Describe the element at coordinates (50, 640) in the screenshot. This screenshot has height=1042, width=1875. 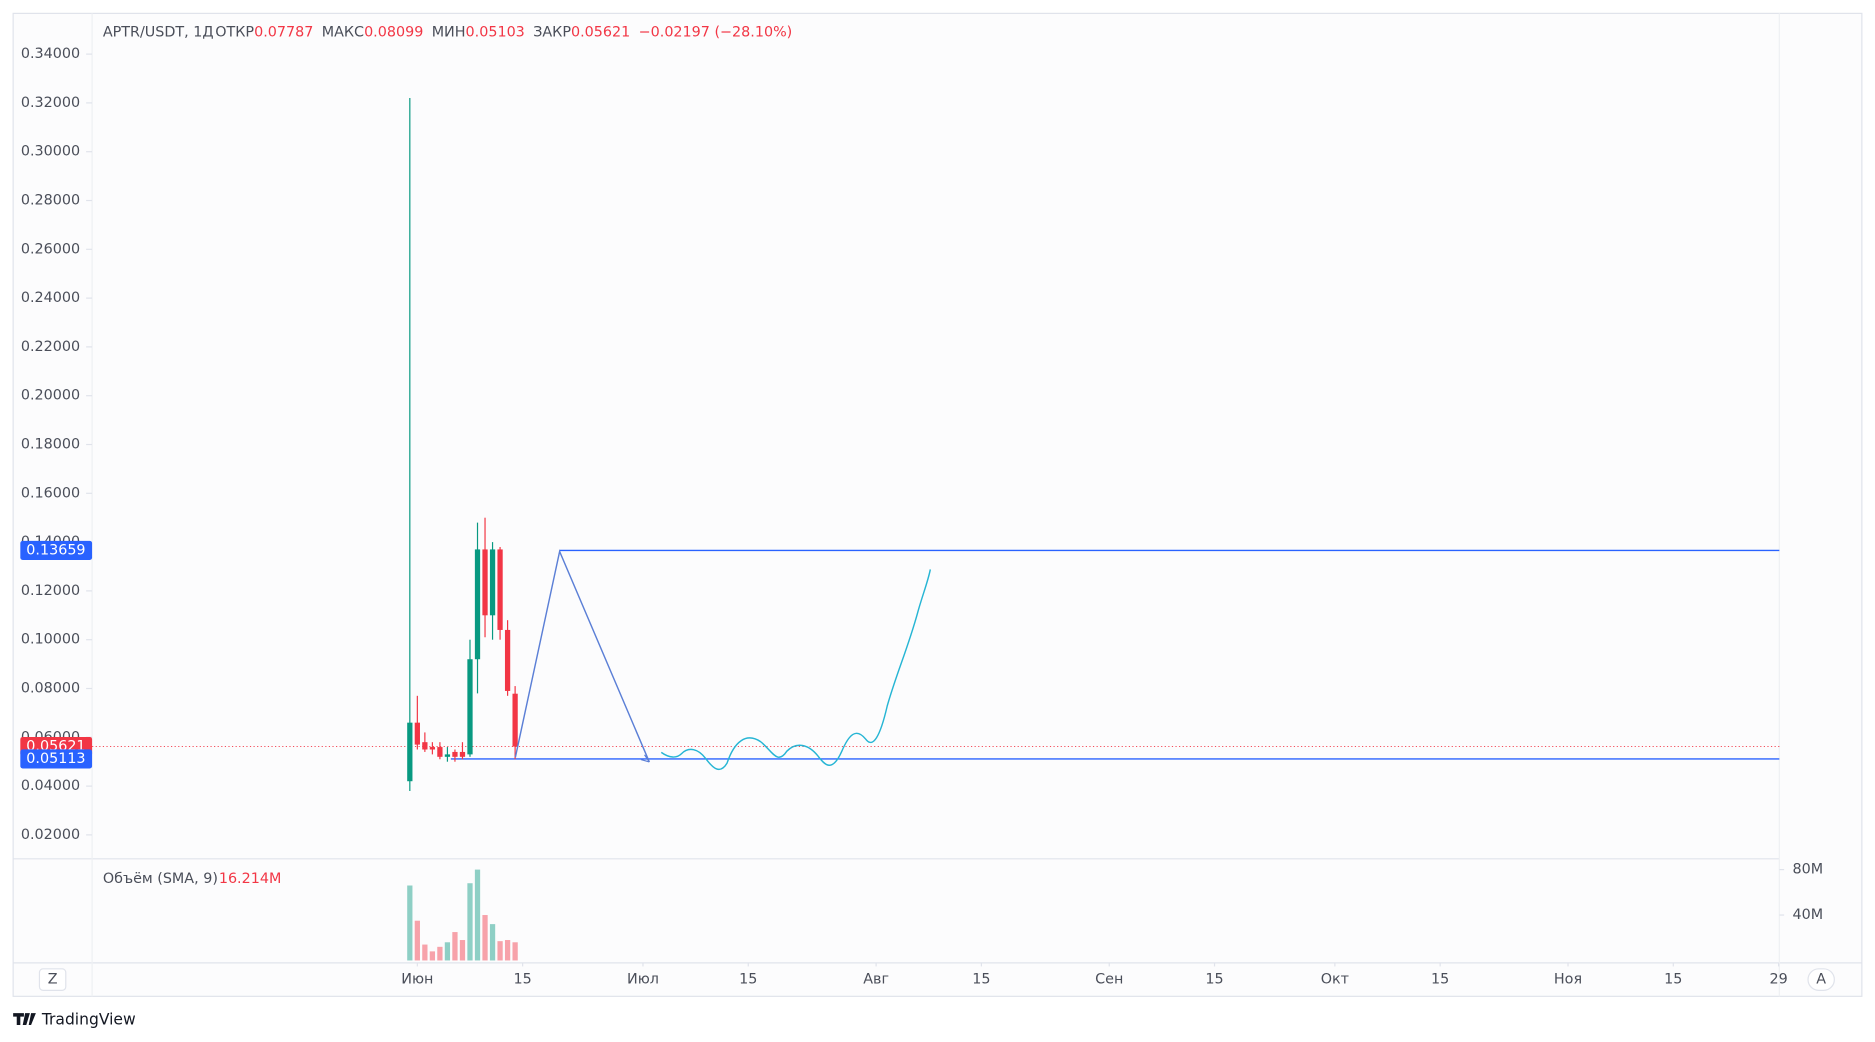
I see `y-tick-label: 0.10000` at that location.